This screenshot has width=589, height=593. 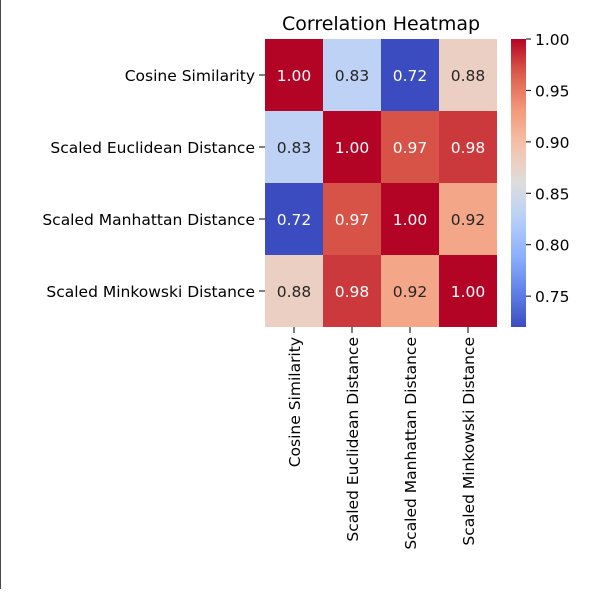 I want to click on chart-title: Correlation Heatmap, so click(x=381, y=24).